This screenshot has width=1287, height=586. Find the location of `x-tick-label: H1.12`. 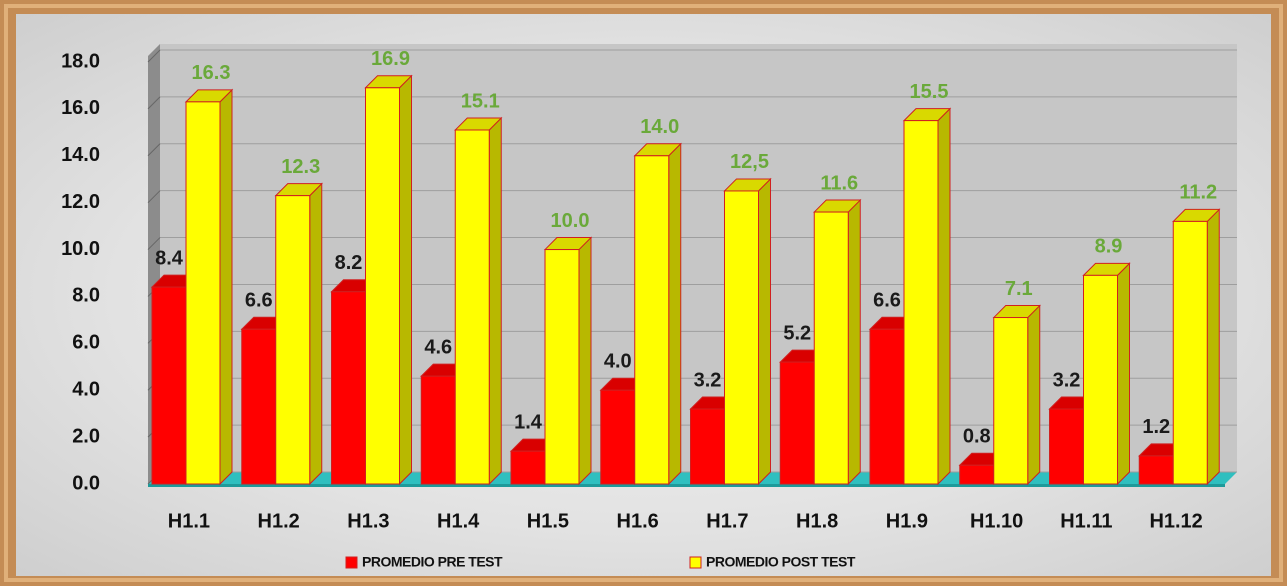

x-tick-label: H1.12 is located at coordinates (1175, 521).